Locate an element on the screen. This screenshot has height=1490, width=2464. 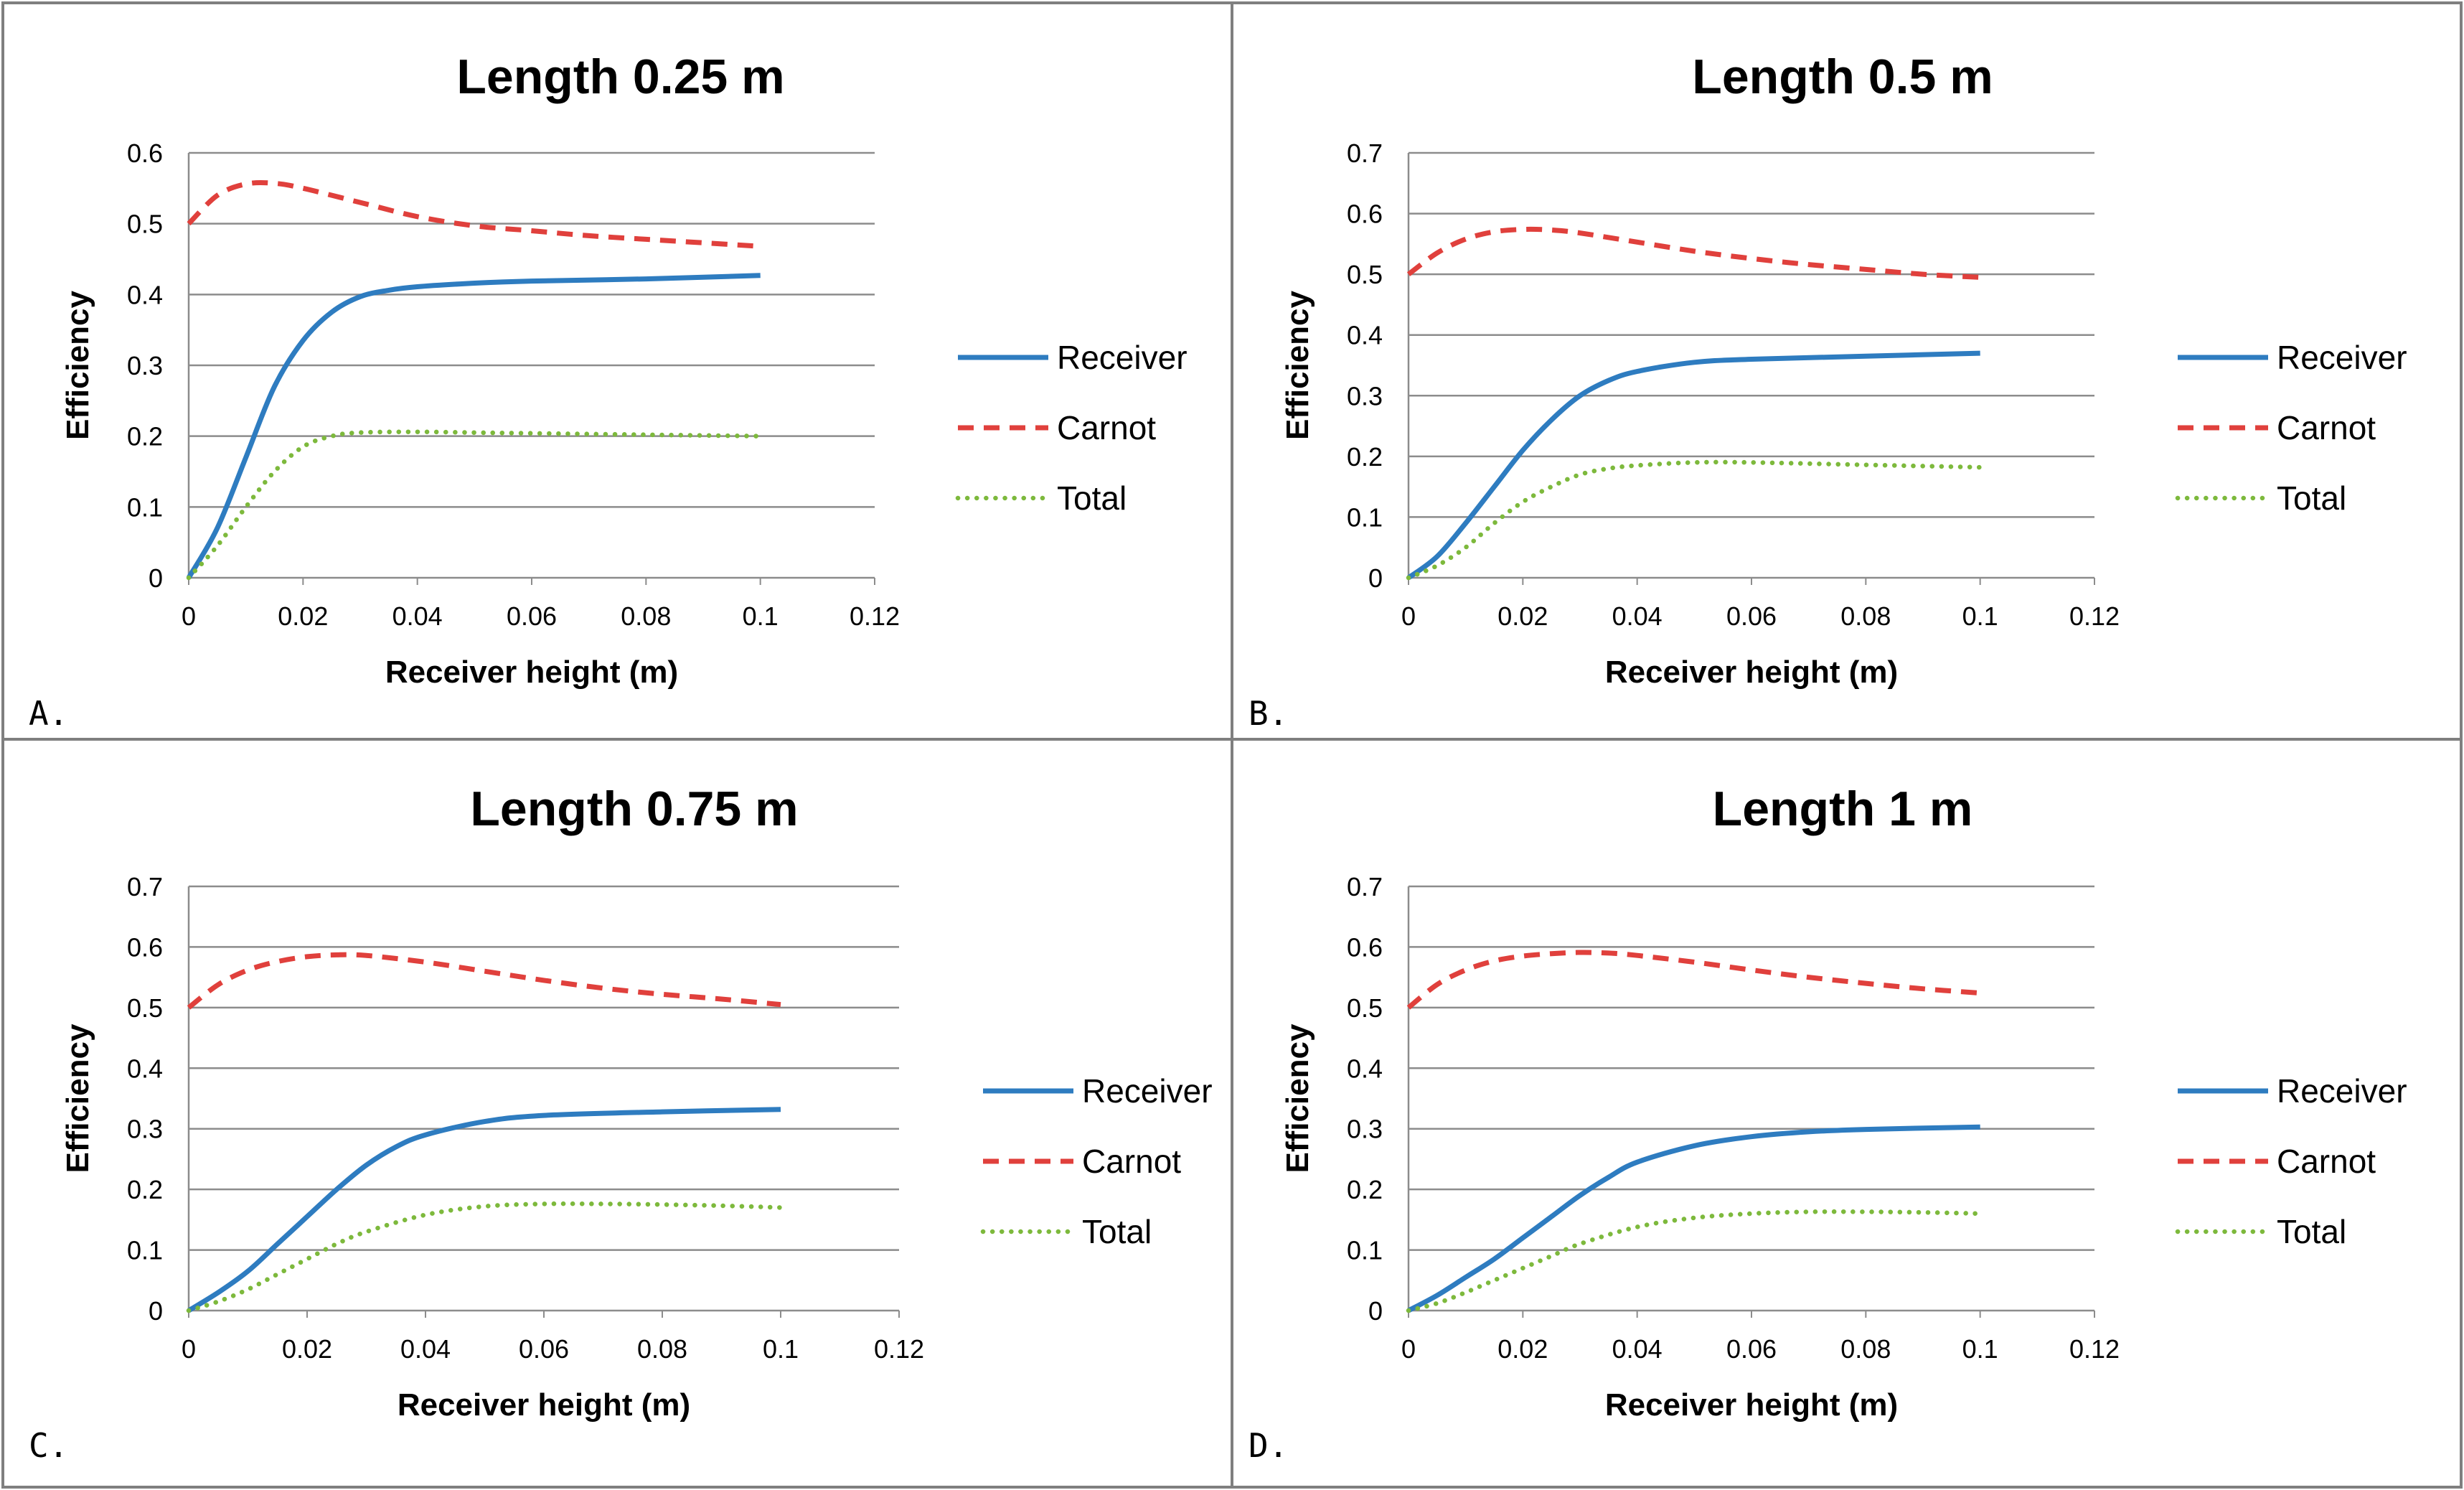
chart-title: Length 0.5 m is located at coordinates (1842, 77).